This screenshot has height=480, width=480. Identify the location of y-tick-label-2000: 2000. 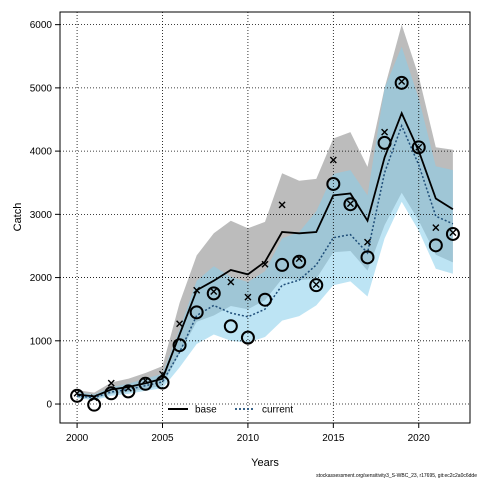
(41, 278).